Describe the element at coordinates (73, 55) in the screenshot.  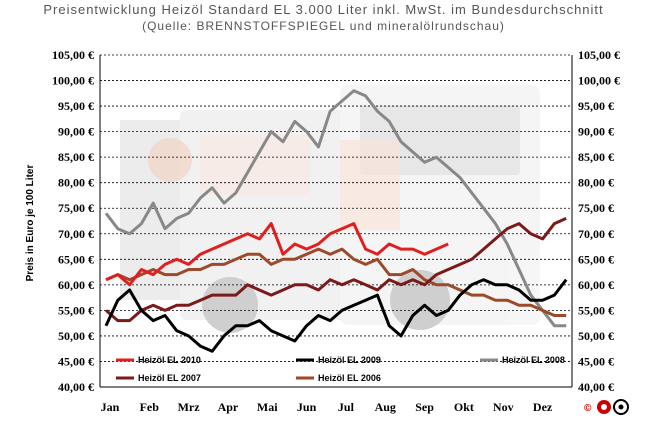
I see `y-tick-label-left: 105,00 €` at that location.